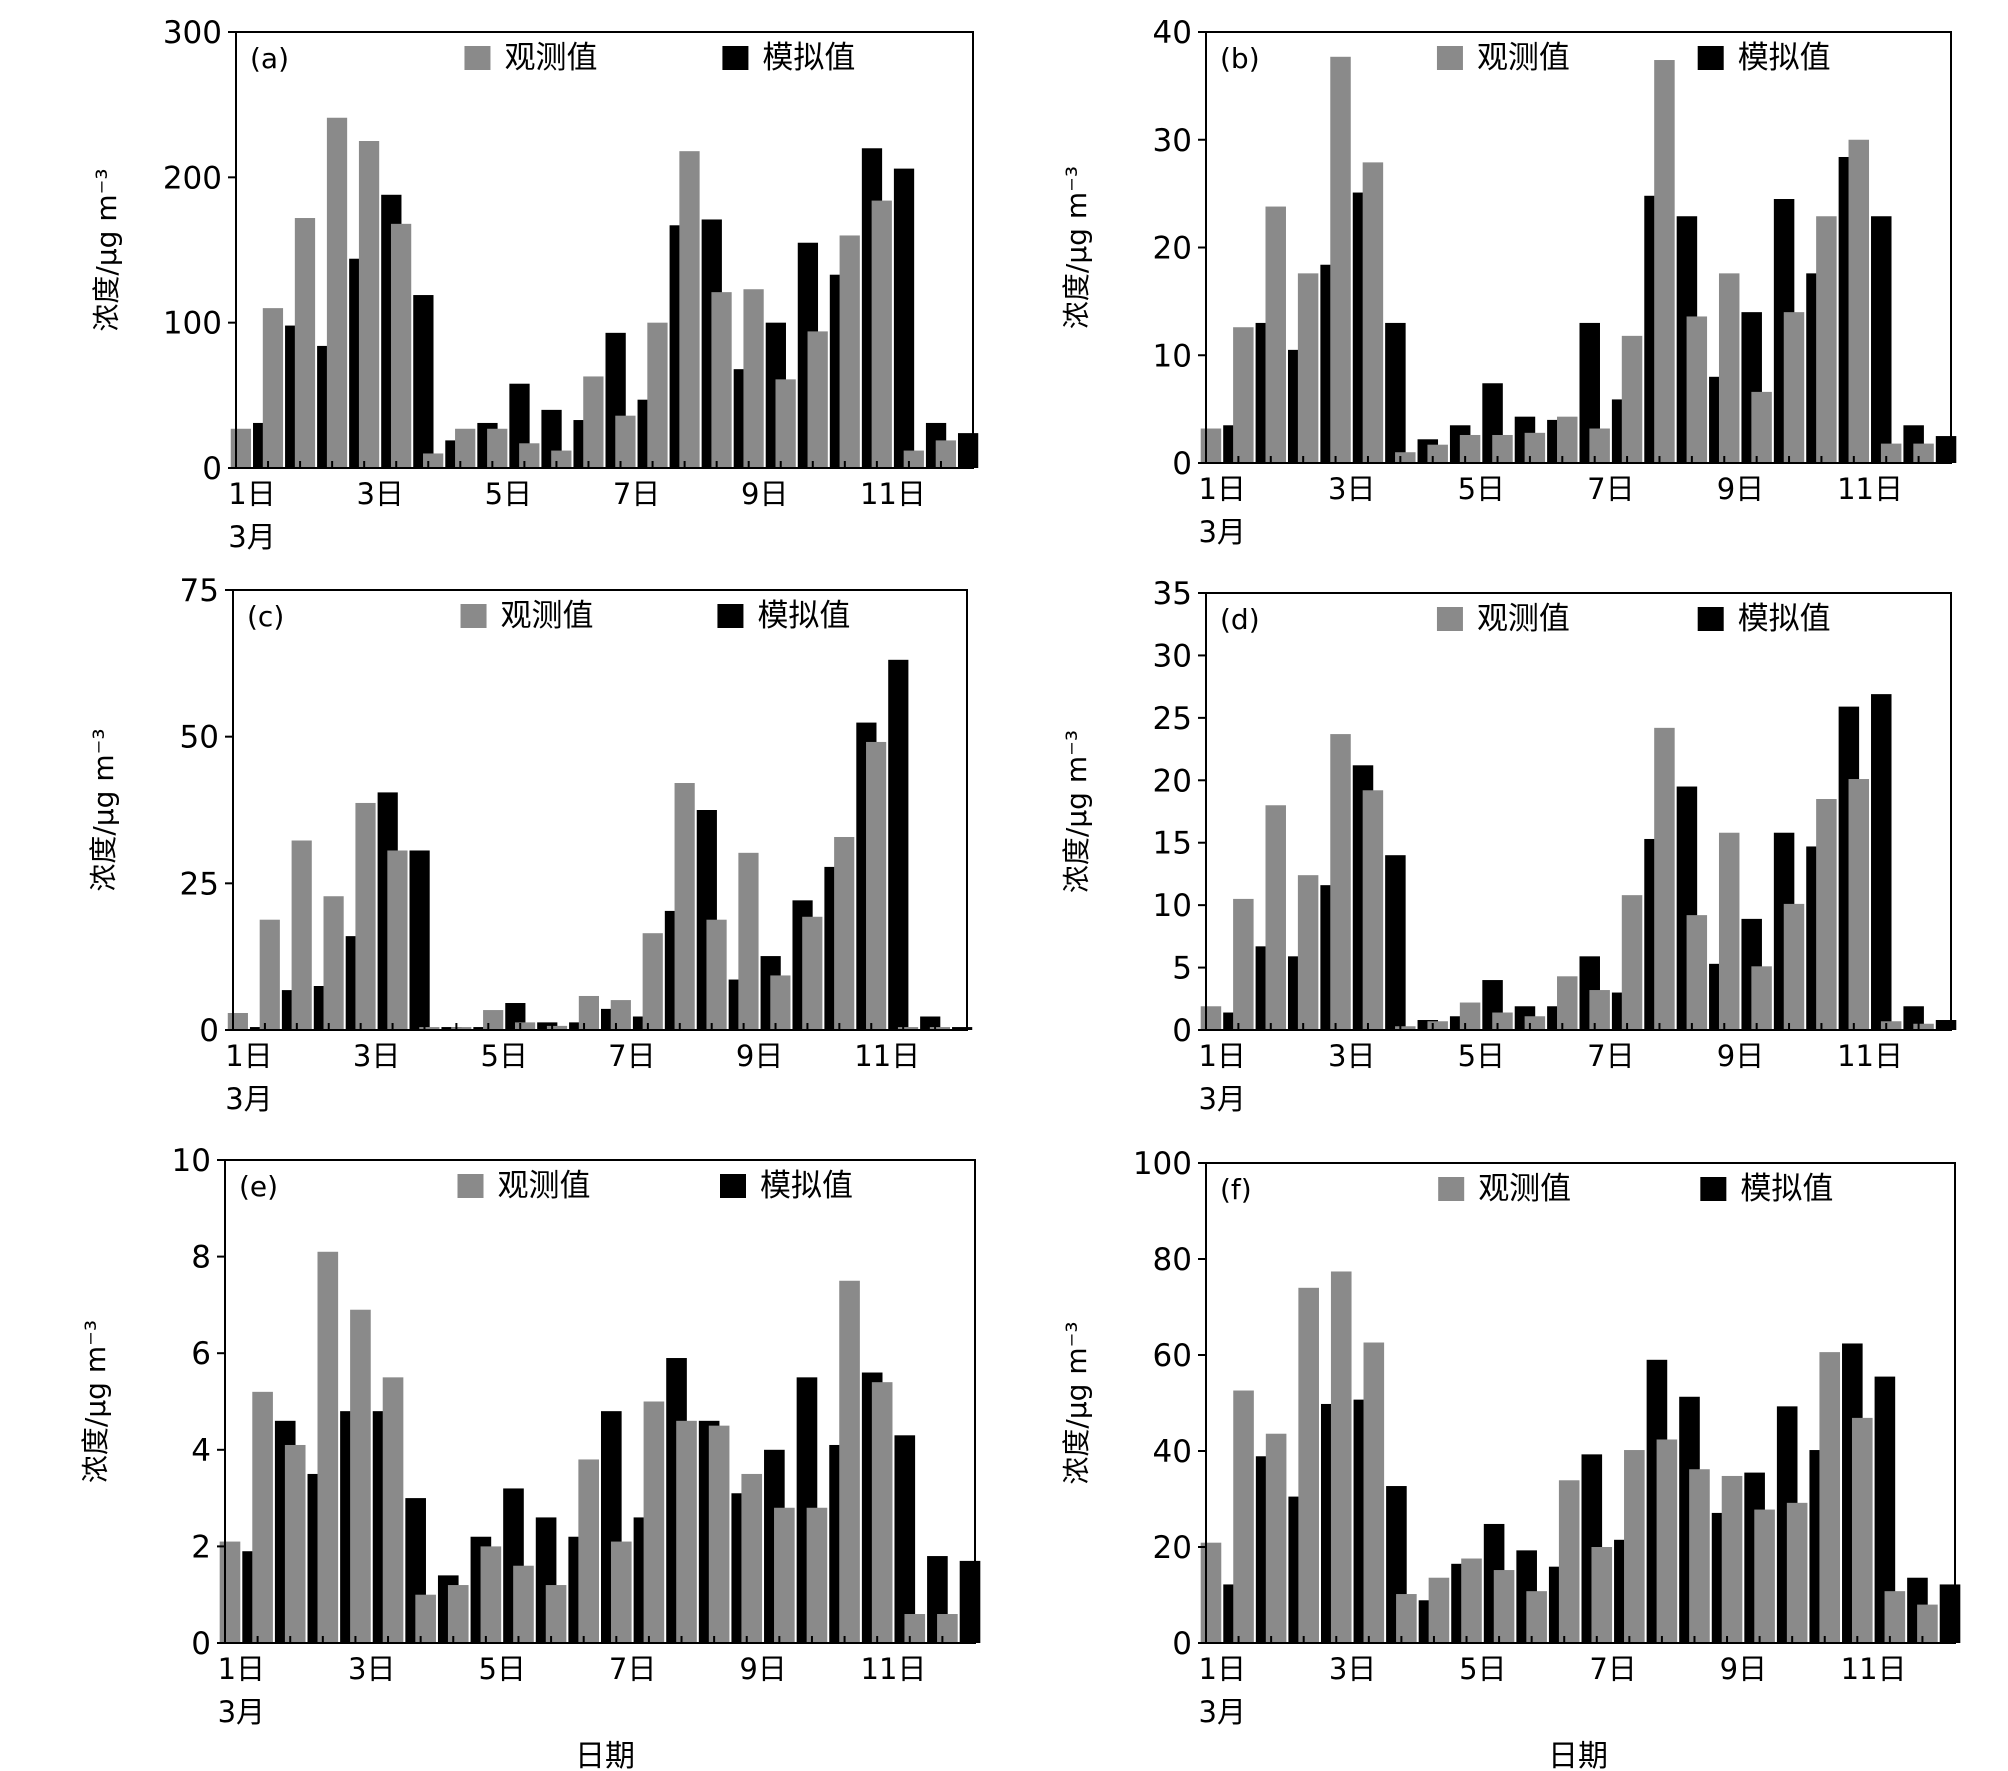  What do you see at coordinates (192, 33) in the screenshot?
I see `y-tick-label: 300` at bounding box center [192, 33].